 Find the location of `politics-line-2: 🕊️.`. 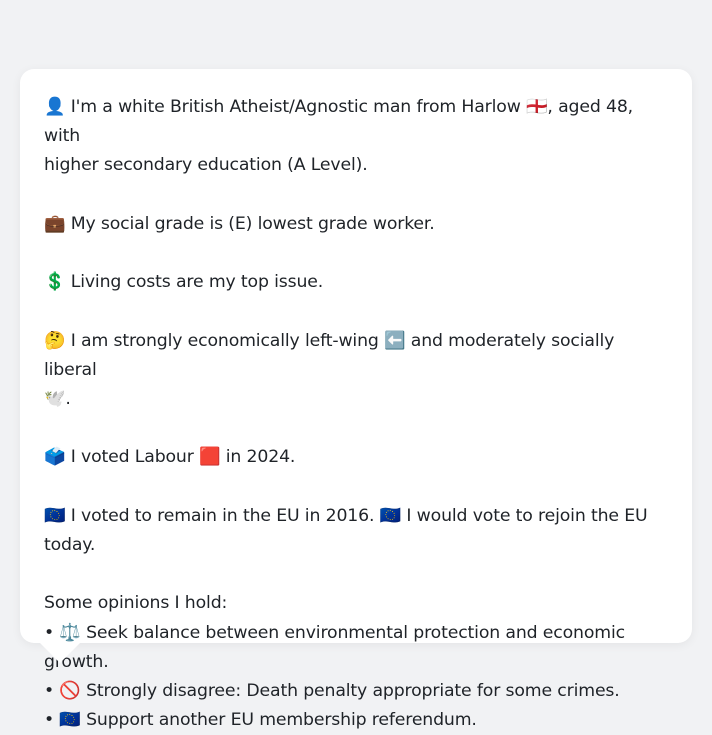

politics-line-2: 🕊️. is located at coordinates (57, 398).